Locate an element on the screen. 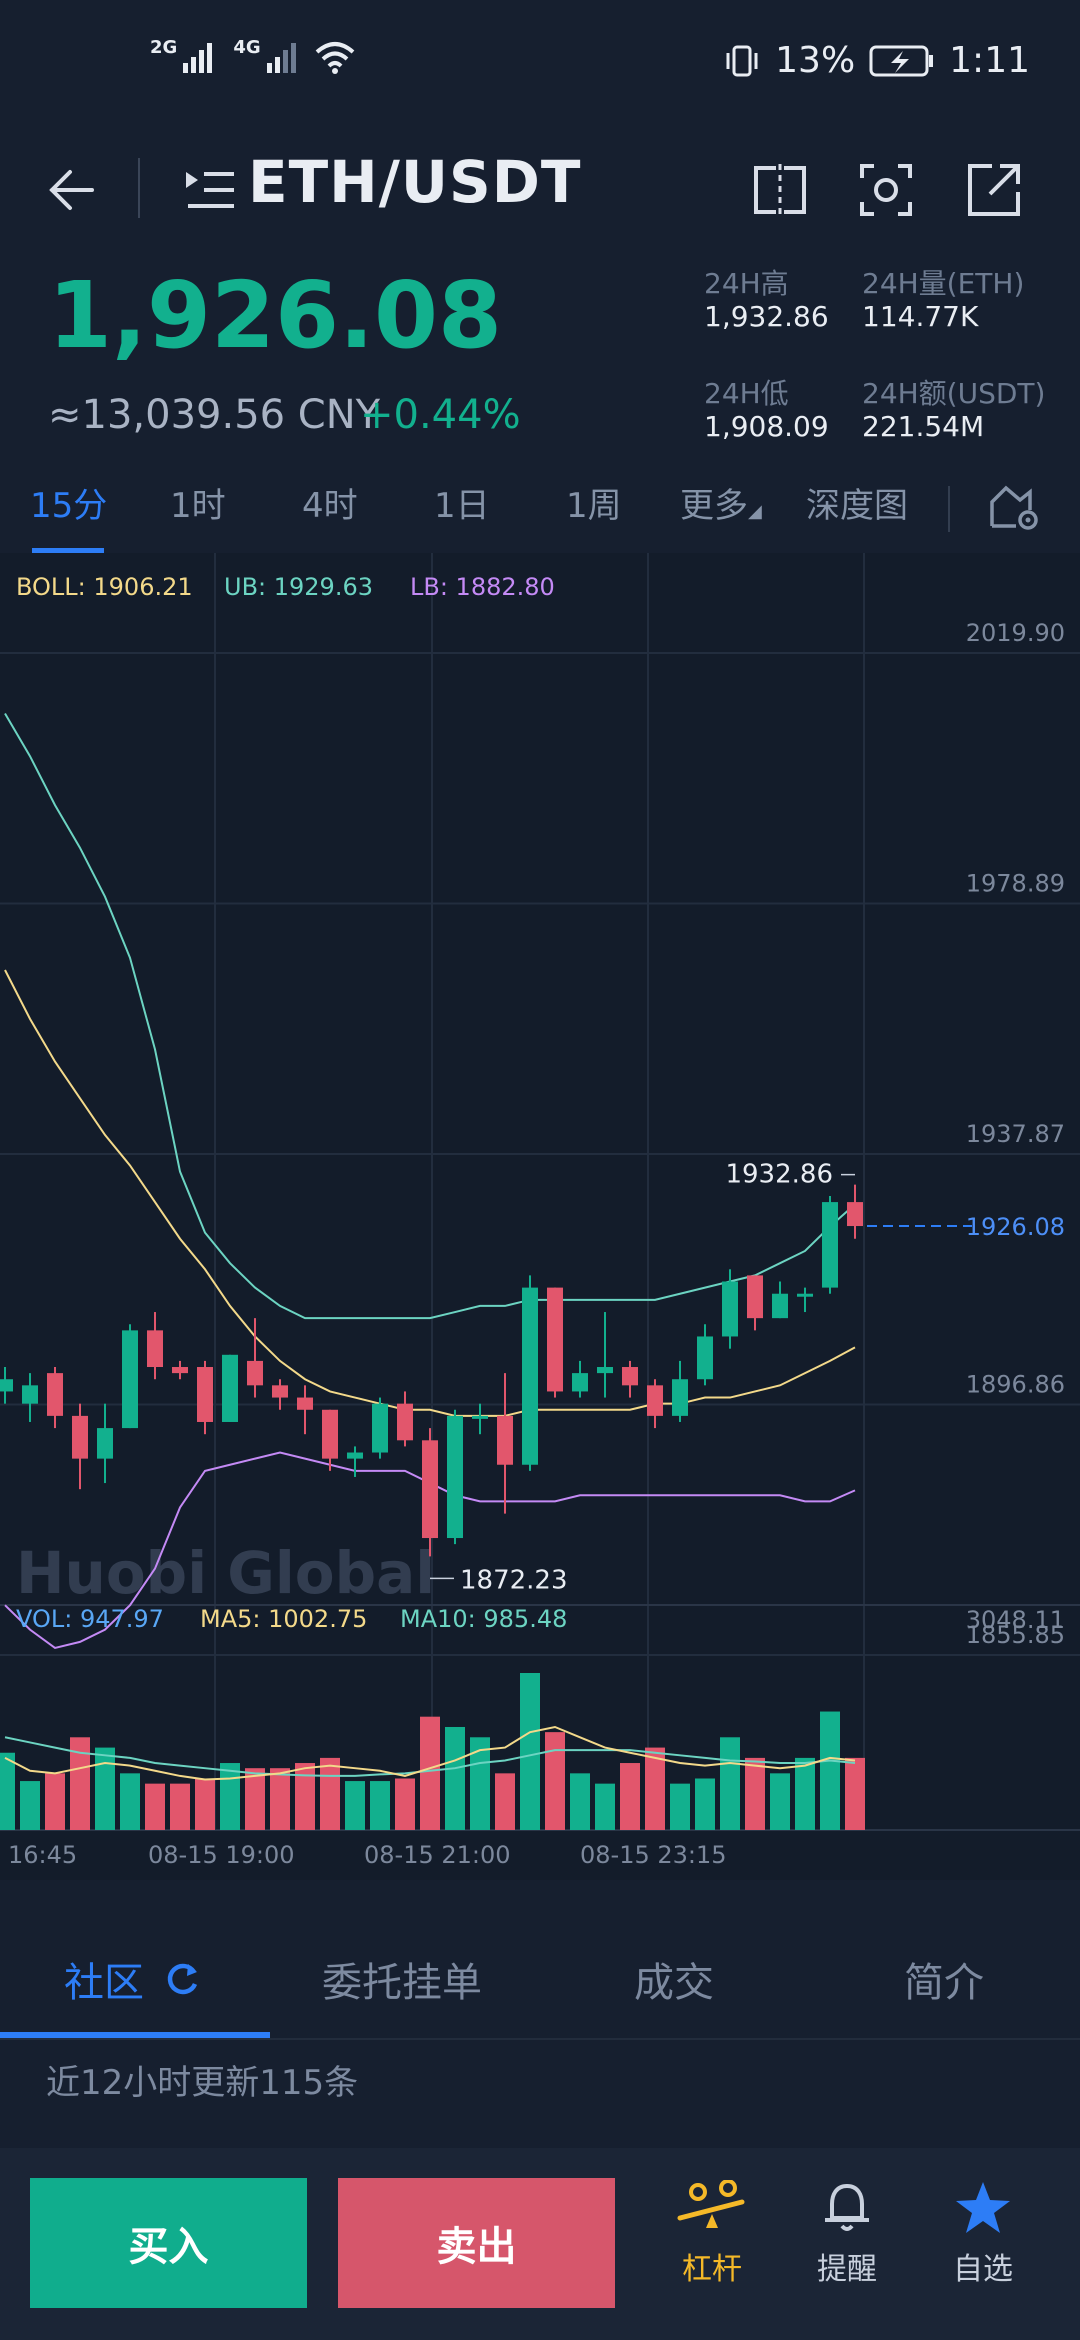 Image resolution: width=1080 pixels, height=2340 pixels. buy-button: 买入 is located at coordinates (168, 2243).